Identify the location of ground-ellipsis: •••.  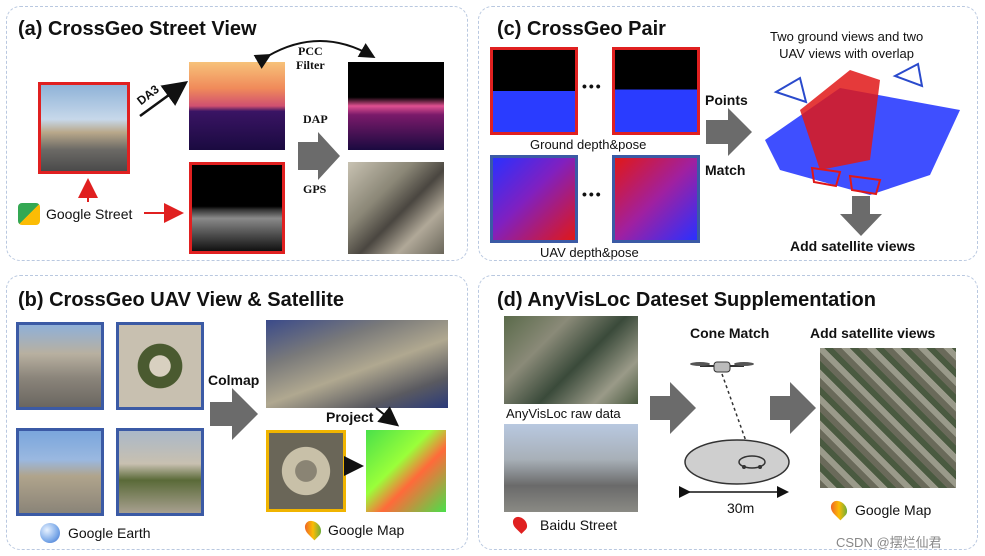
(592, 86).